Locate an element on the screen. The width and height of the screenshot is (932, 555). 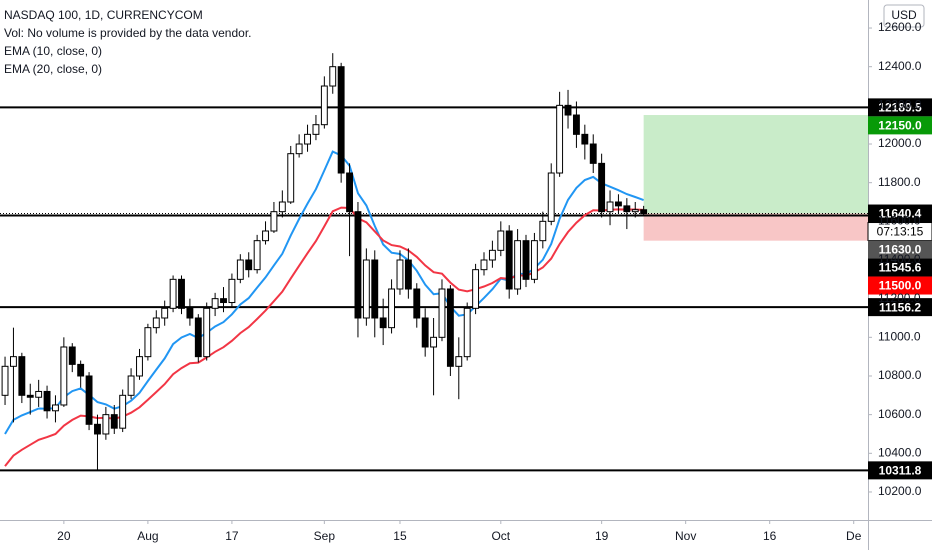
x-tick-label: 17 is located at coordinates (232, 536).